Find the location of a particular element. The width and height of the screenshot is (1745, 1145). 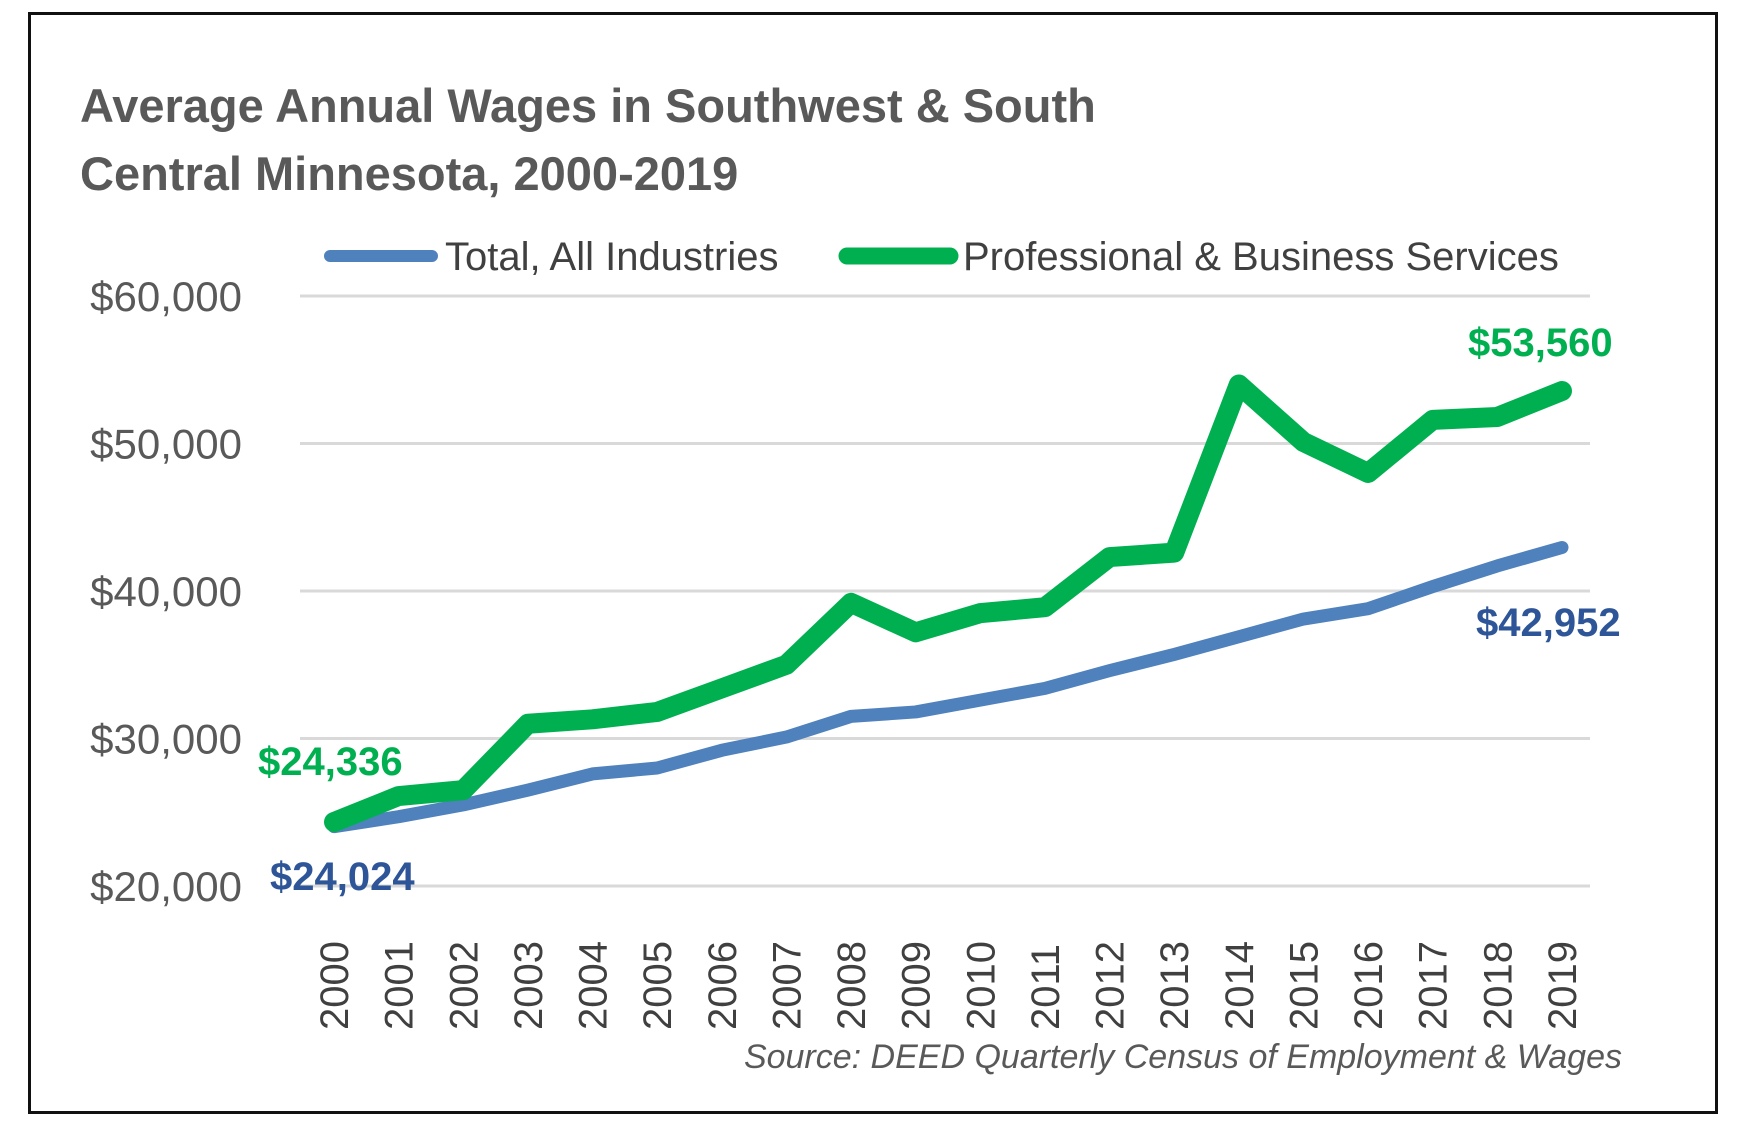

data-label-total-2019: $42,952 is located at coordinates (1548, 623).